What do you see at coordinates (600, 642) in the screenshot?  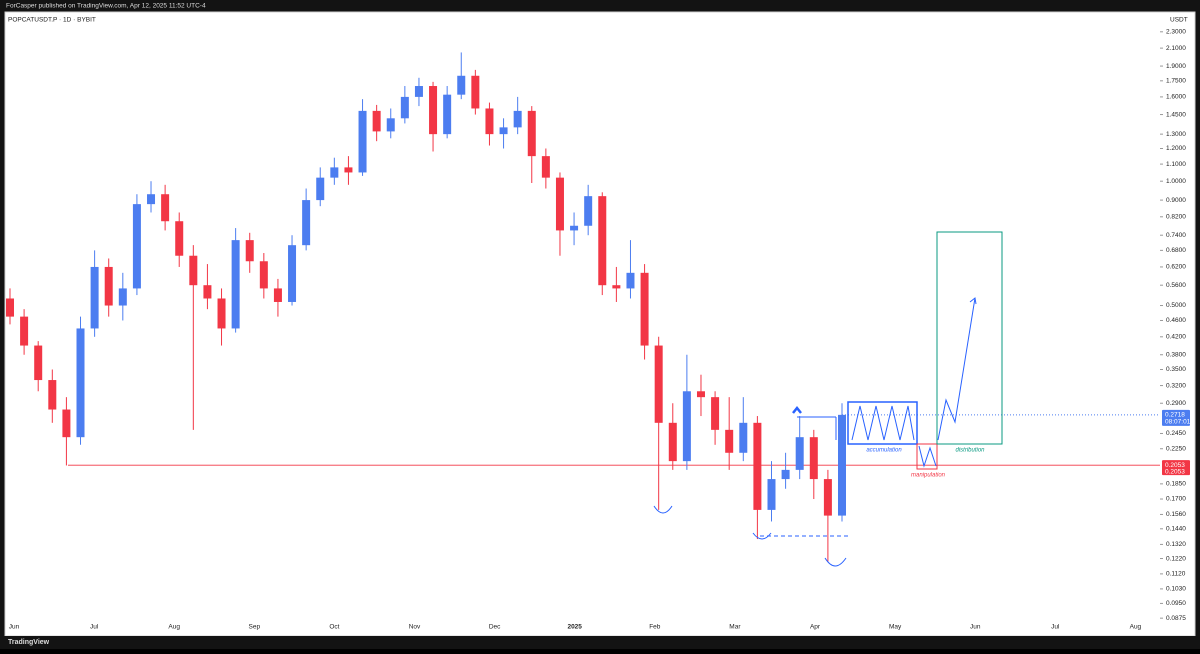 I see `footer-bar` at bounding box center [600, 642].